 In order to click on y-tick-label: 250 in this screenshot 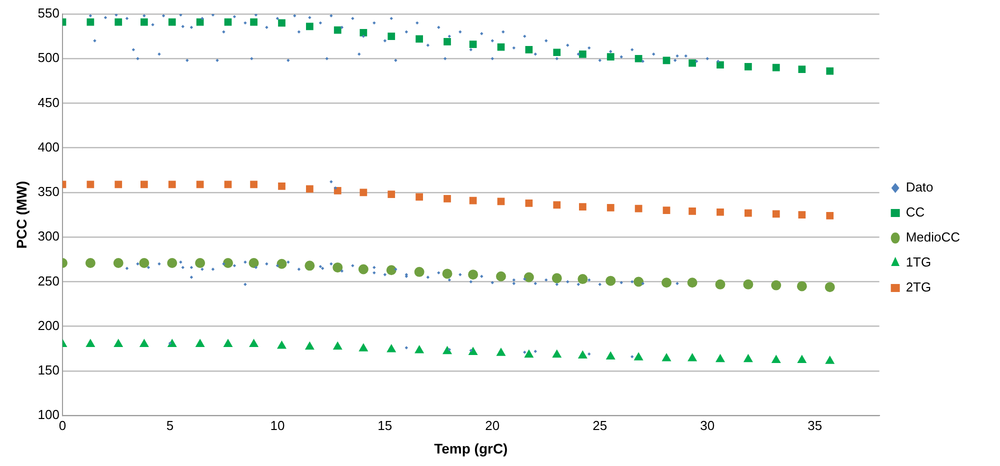, I will do `click(49, 280)`.